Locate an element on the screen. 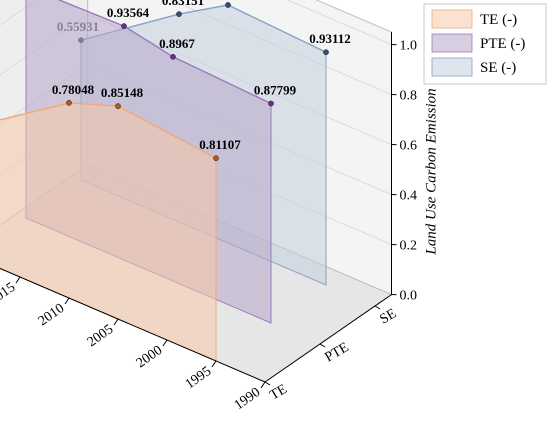  x-axis-line is located at coordinates (133, 325).